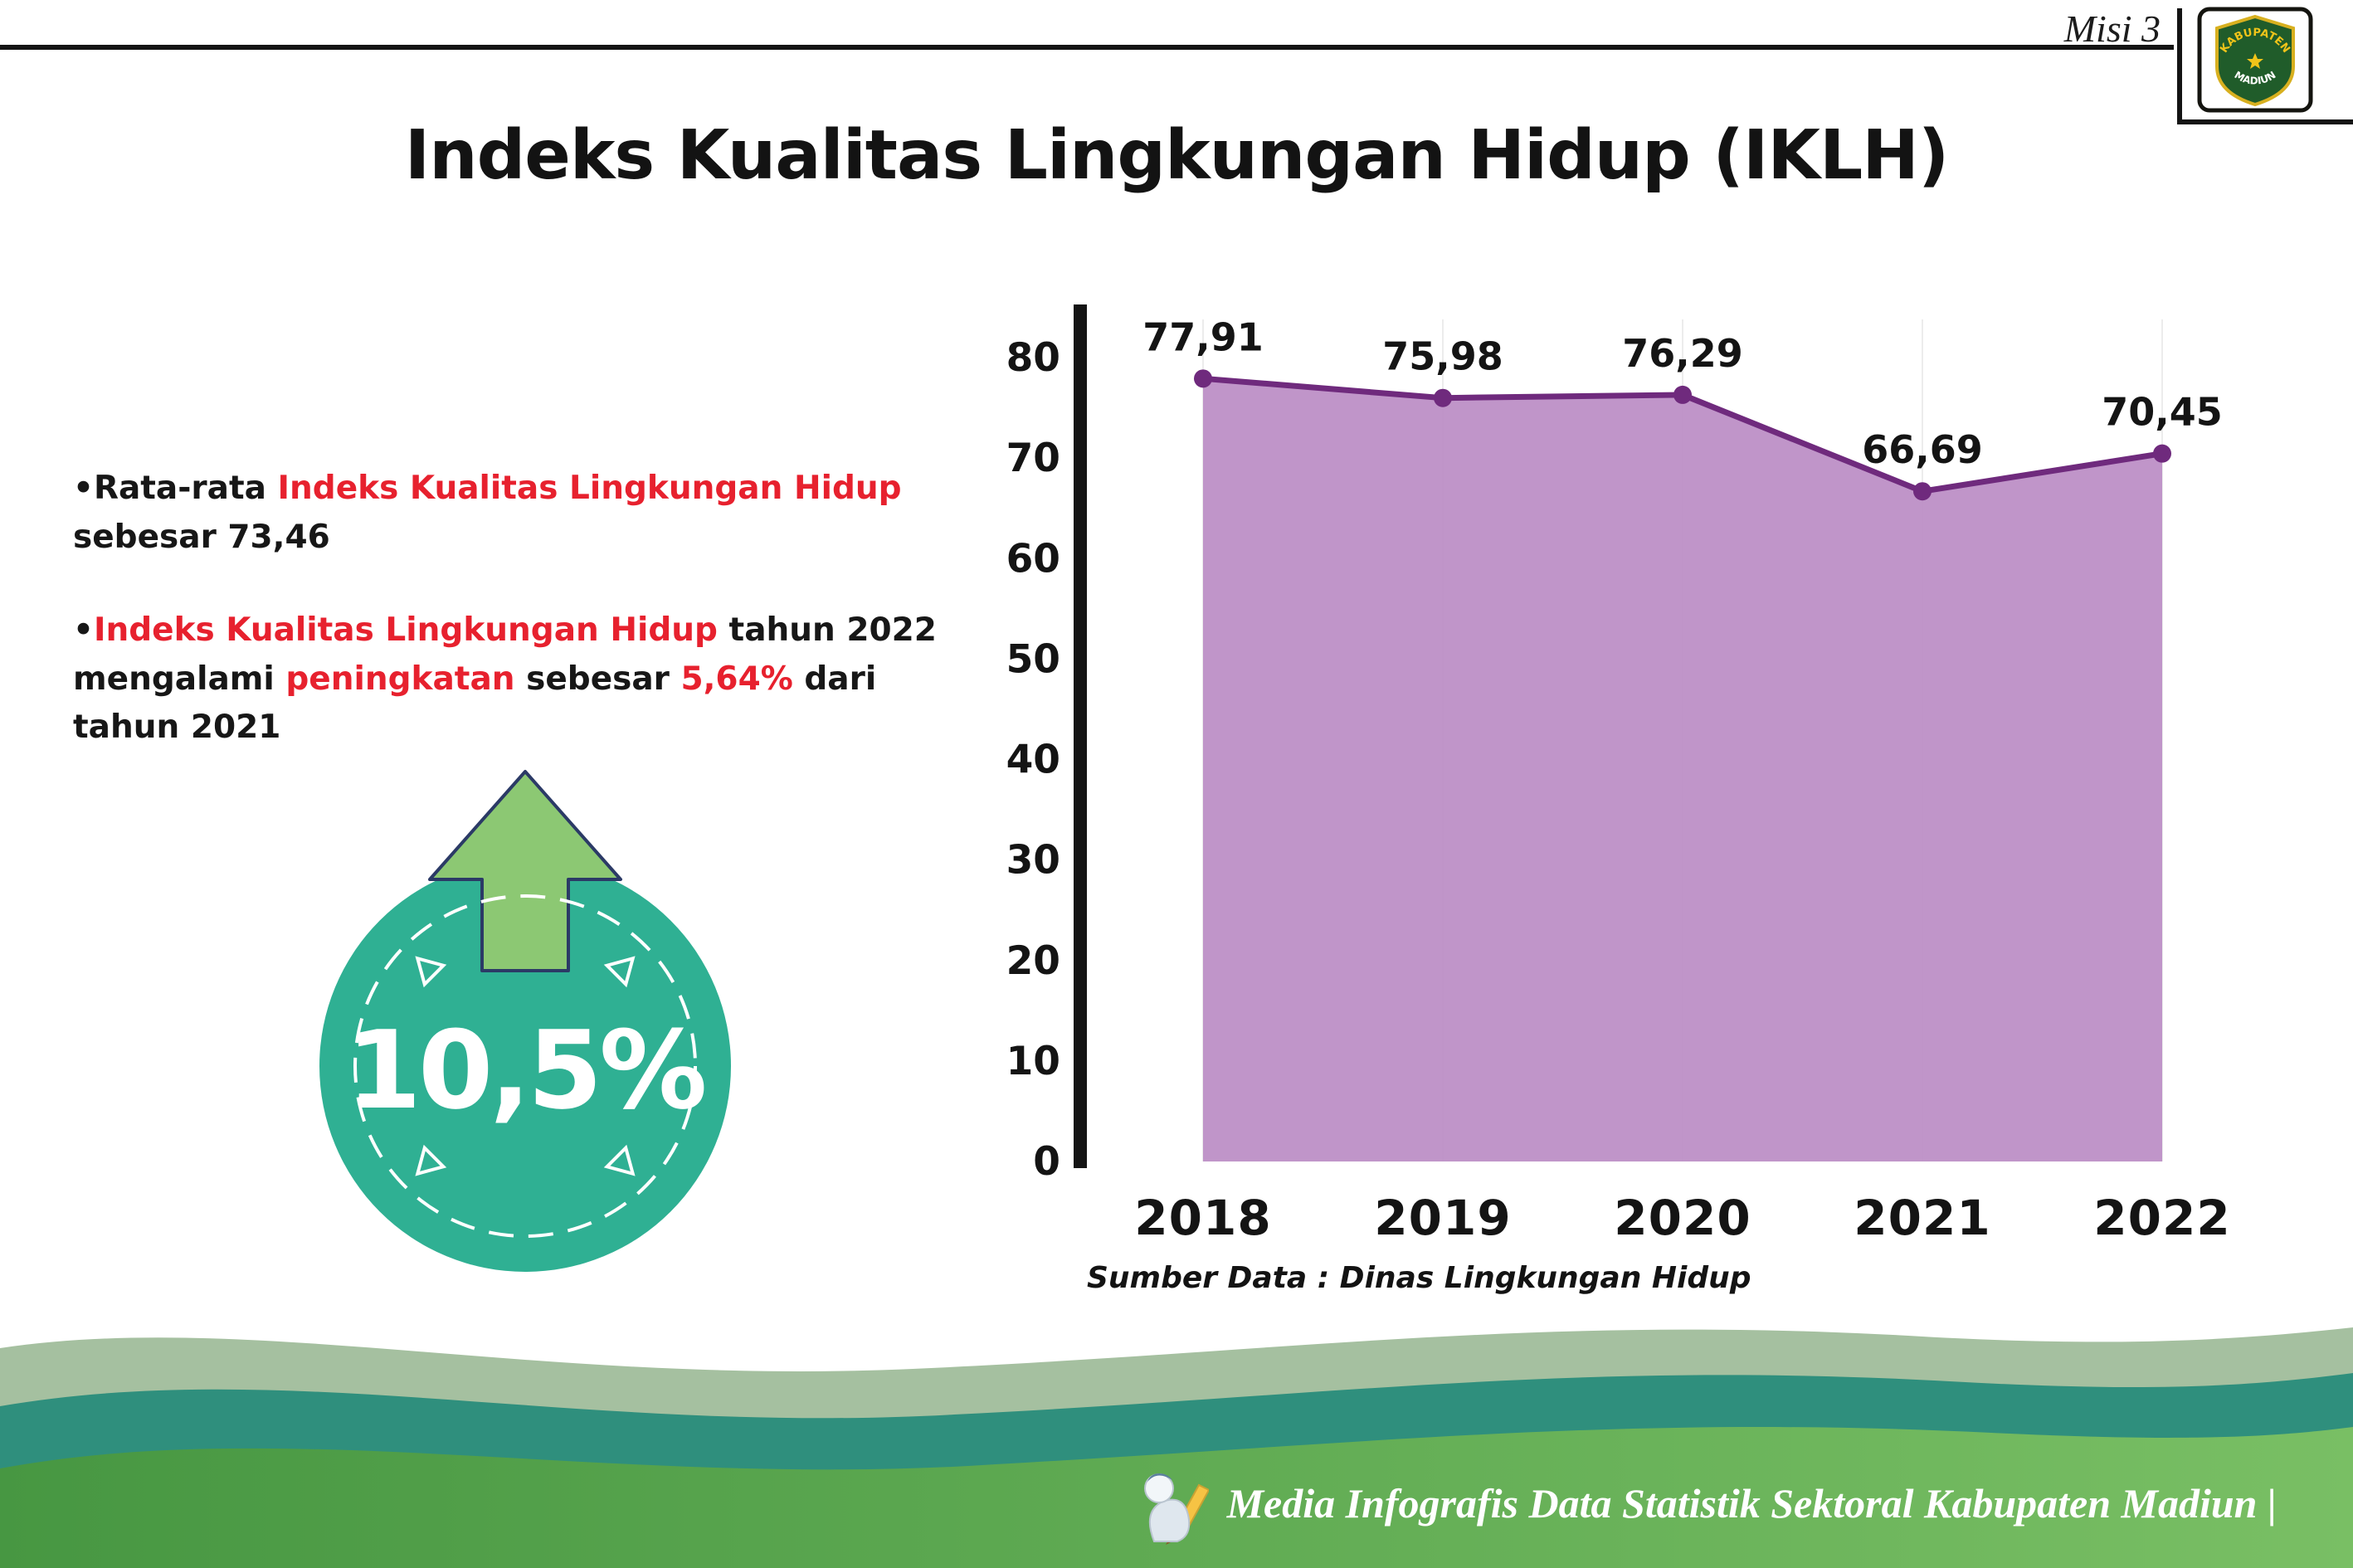 This screenshot has width=2353, height=1568. What do you see at coordinates (400, 679) in the screenshot?
I see `bullet-text-highlight: peningkatan` at bounding box center [400, 679].